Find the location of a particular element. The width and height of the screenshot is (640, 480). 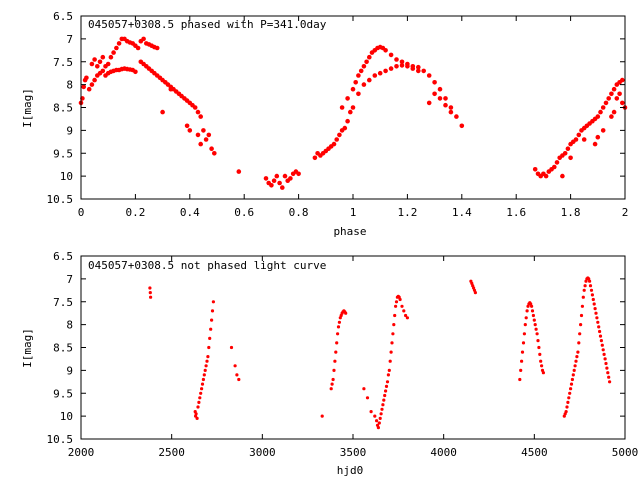

x-tick-label: 1.4 is located at coordinates (462, 212).